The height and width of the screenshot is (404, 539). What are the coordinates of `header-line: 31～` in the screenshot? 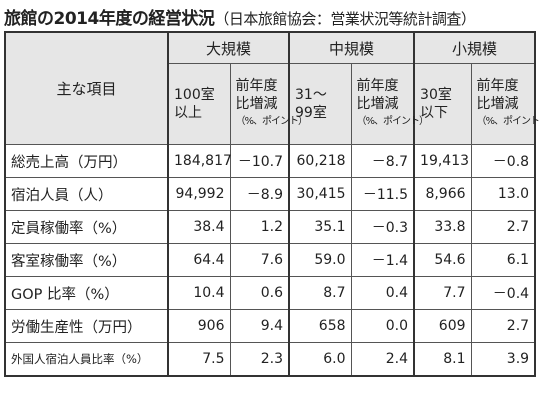 It's located at (311, 95).